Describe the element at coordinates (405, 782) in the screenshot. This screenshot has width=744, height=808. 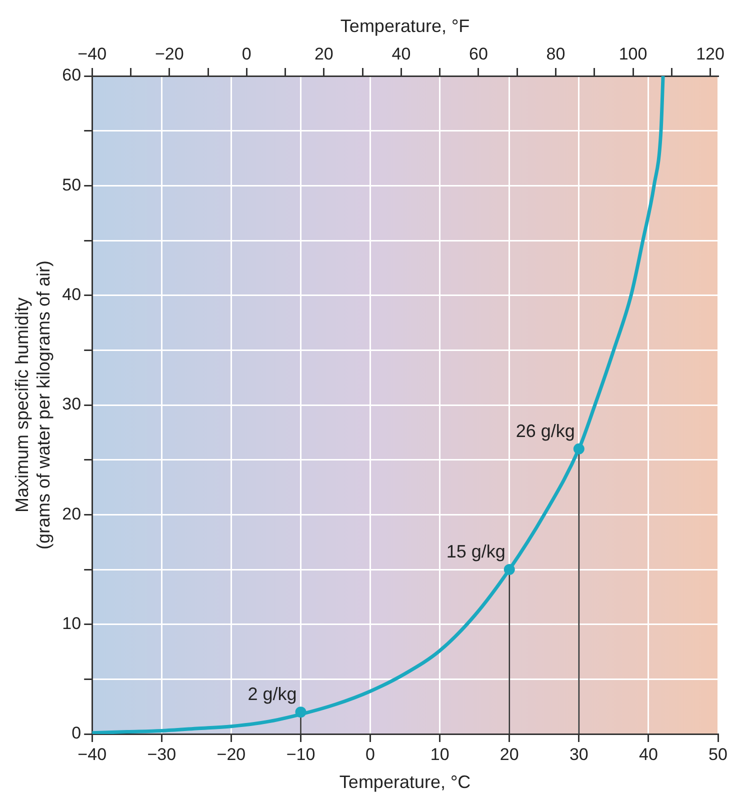
I see `x-axis-title: Temperature, °C` at that location.